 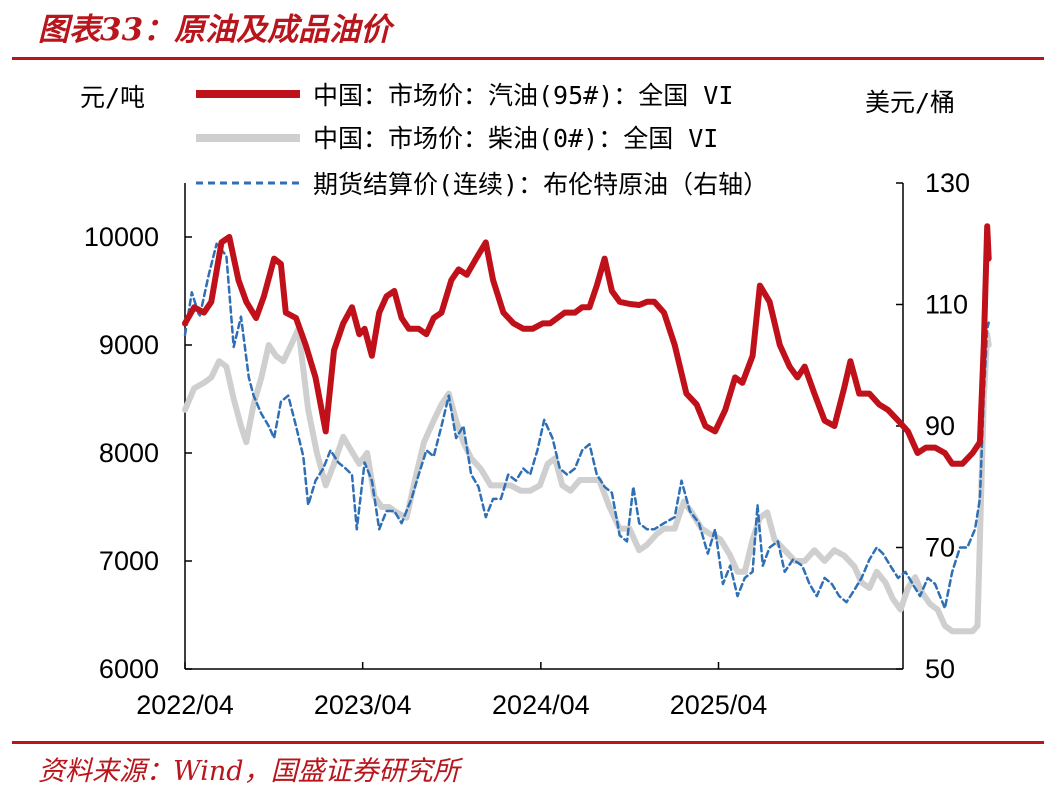 What do you see at coordinates (215, 30) in the screenshot?
I see `figure-title: 图表33：原油及成品油价` at bounding box center [215, 30].